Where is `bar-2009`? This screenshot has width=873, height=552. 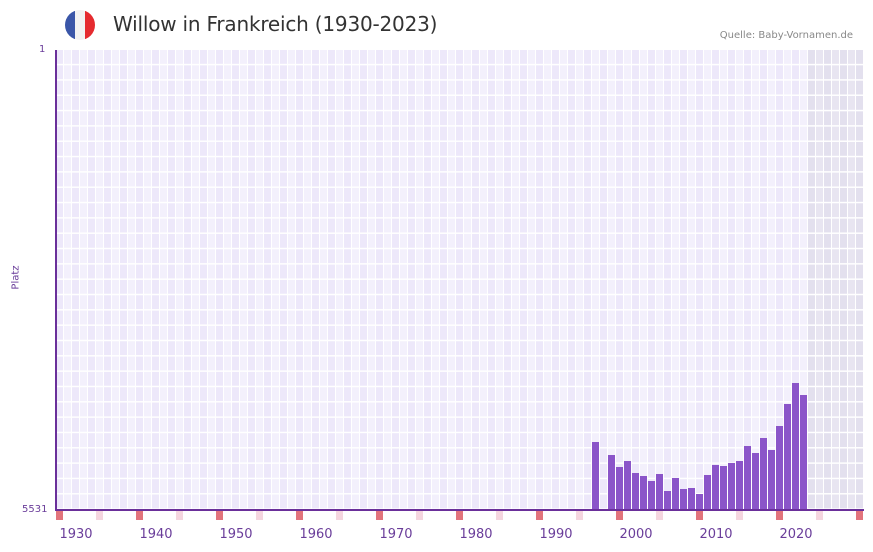 bar-2009 is located at coordinates (707, 492).